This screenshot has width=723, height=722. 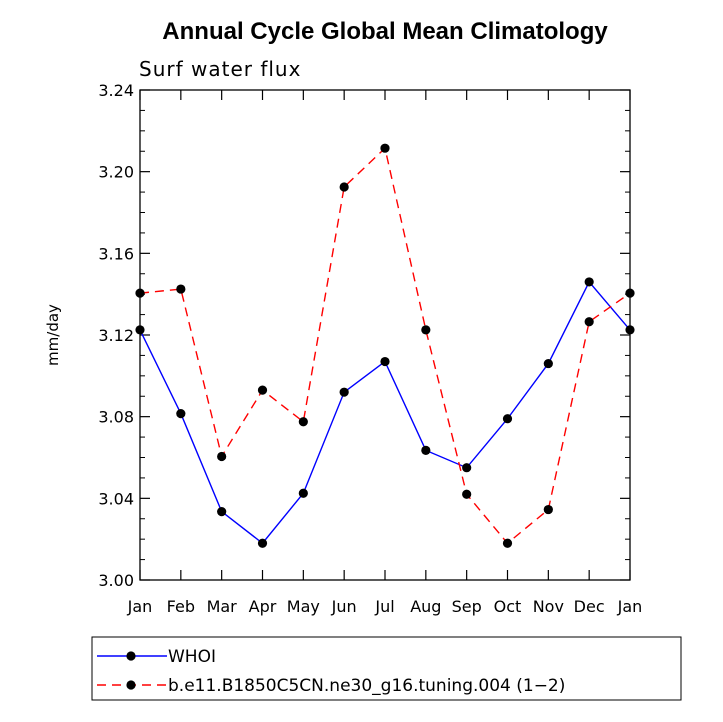 I want to click on y-tick-label: 3.12, so click(x=116, y=335).